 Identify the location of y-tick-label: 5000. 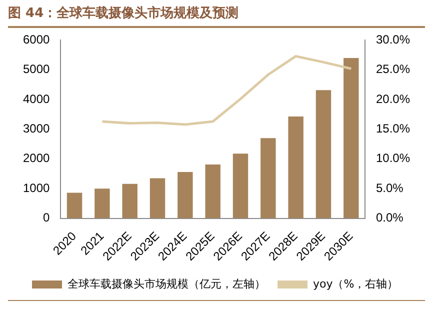
(36, 69).